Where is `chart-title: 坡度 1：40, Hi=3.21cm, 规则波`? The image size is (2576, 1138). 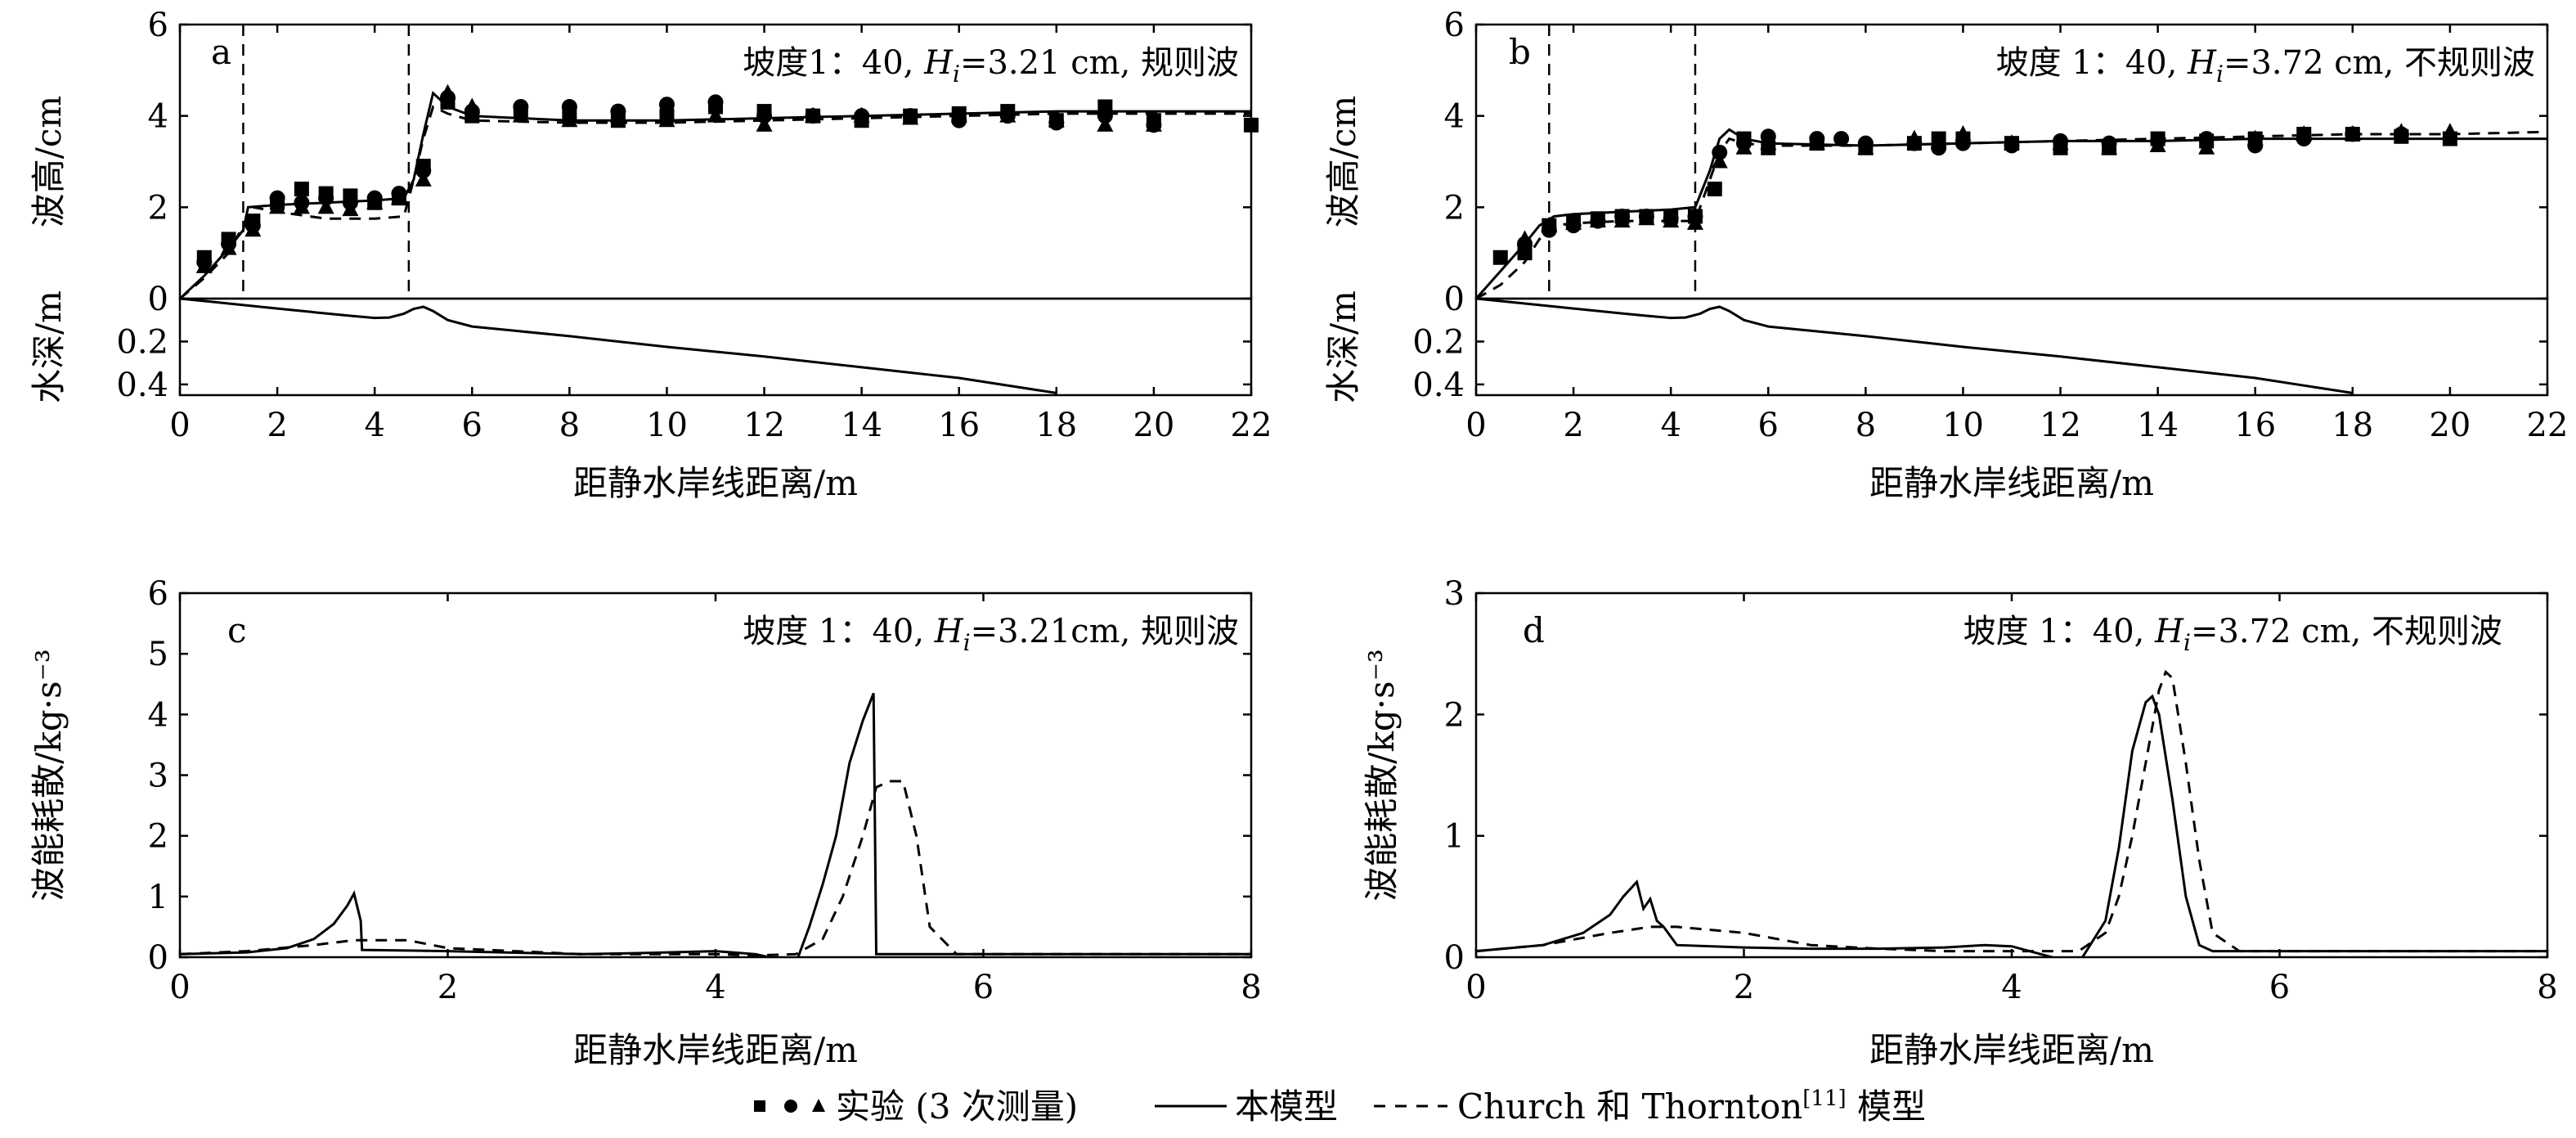
chart-title: 坡度 1：40, Hi=3.21cm, 规则波 is located at coordinates (991, 634).